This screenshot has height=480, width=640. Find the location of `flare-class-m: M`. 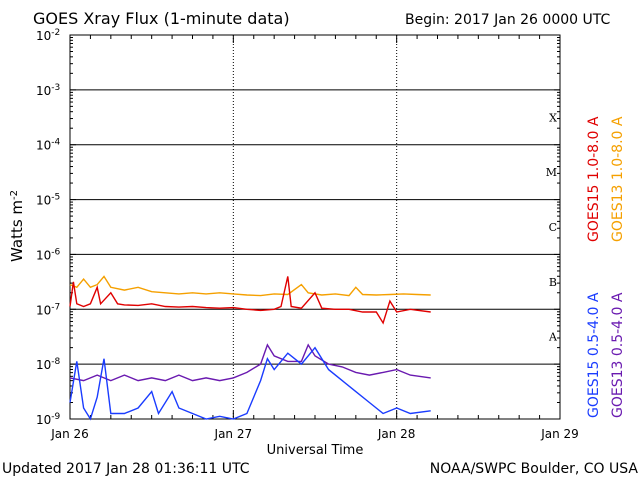

flare-class-m: M is located at coordinates (551, 172).